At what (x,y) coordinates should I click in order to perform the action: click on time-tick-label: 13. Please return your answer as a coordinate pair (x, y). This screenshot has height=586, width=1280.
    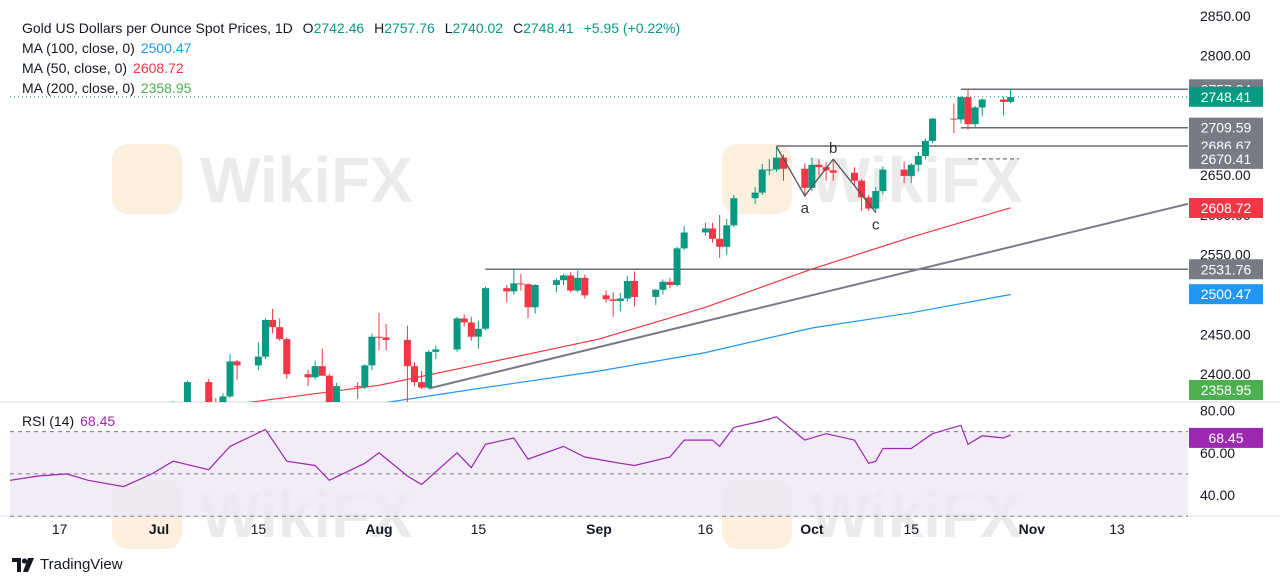
    Looking at the image, I should click on (1117, 529).